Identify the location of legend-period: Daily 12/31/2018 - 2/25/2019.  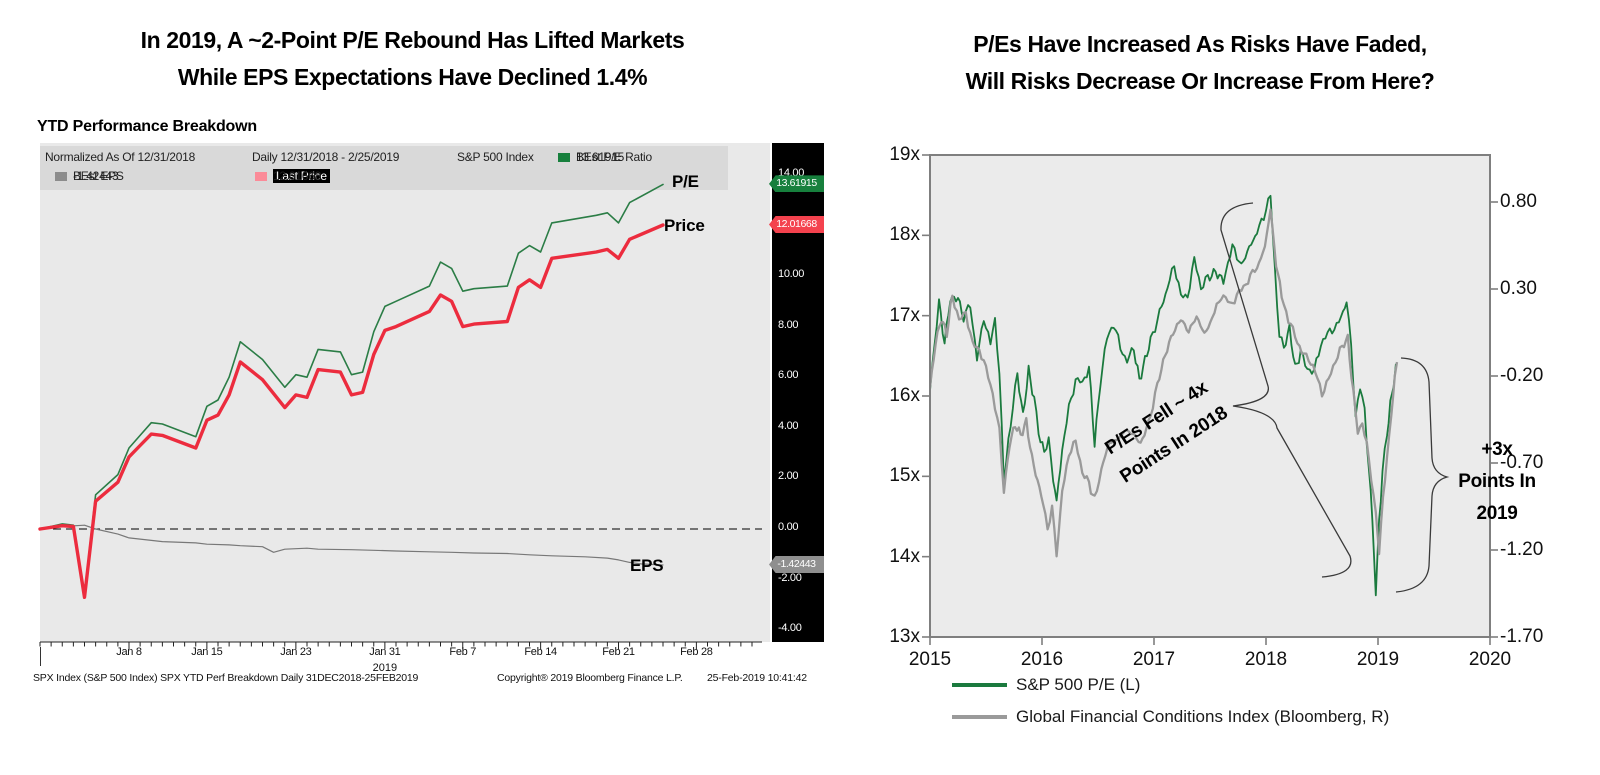
(326, 157).